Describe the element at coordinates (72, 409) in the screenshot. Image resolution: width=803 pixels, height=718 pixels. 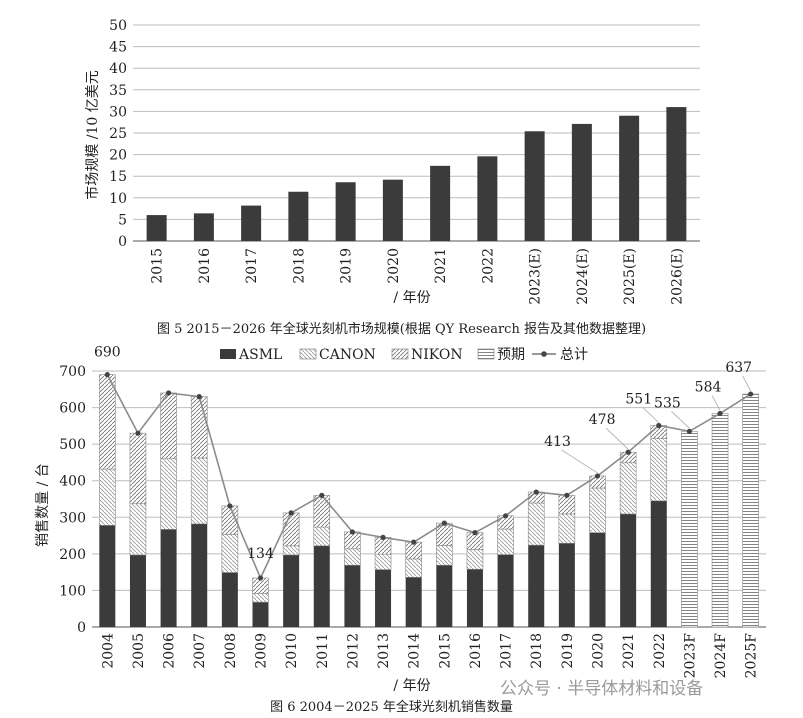
I see `chart2-ytick-label: 600` at that location.